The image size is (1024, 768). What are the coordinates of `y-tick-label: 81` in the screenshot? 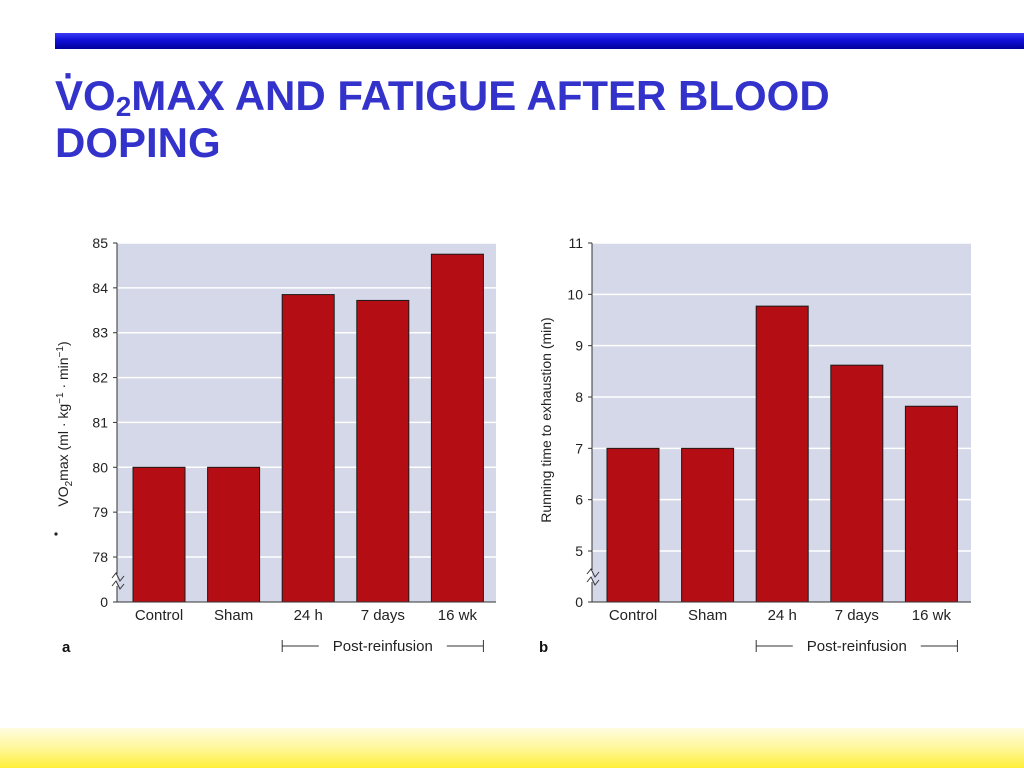 It's located at (100, 422).